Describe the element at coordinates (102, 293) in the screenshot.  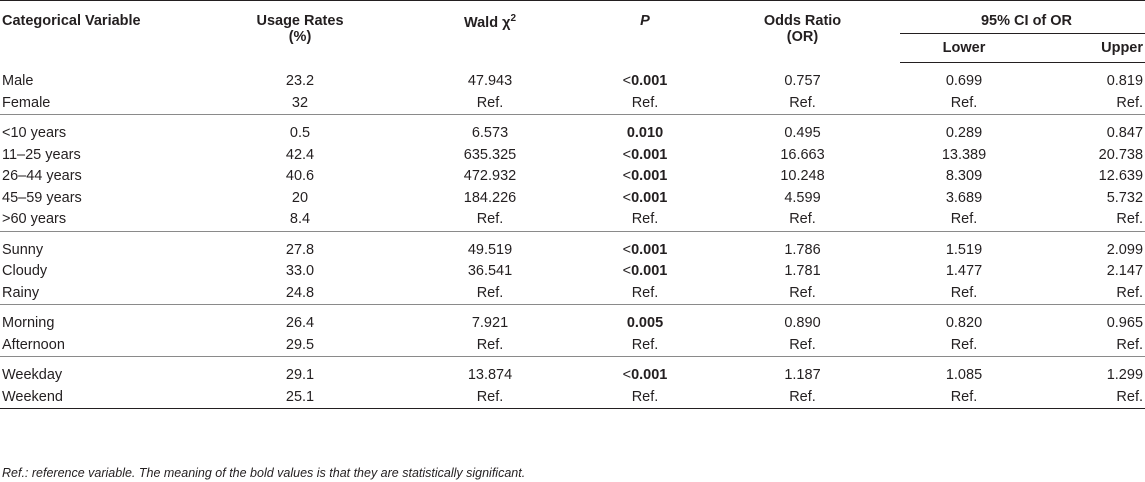
I see `row-label: Rainy` at that location.